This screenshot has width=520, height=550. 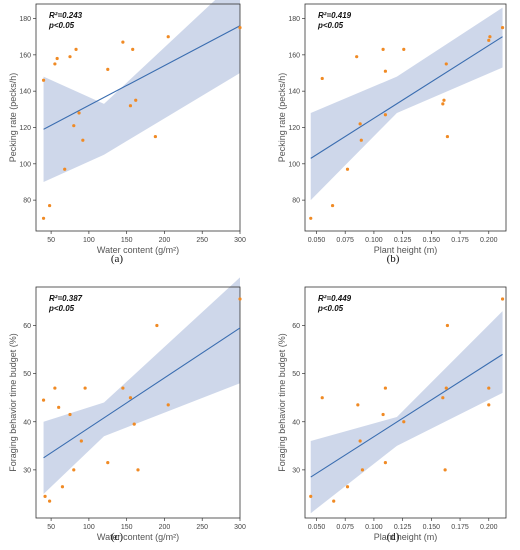 What do you see at coordinates (117, 259) in the screenshot?
I see `panel-caption: (a)` at bounding box center [117, 259].